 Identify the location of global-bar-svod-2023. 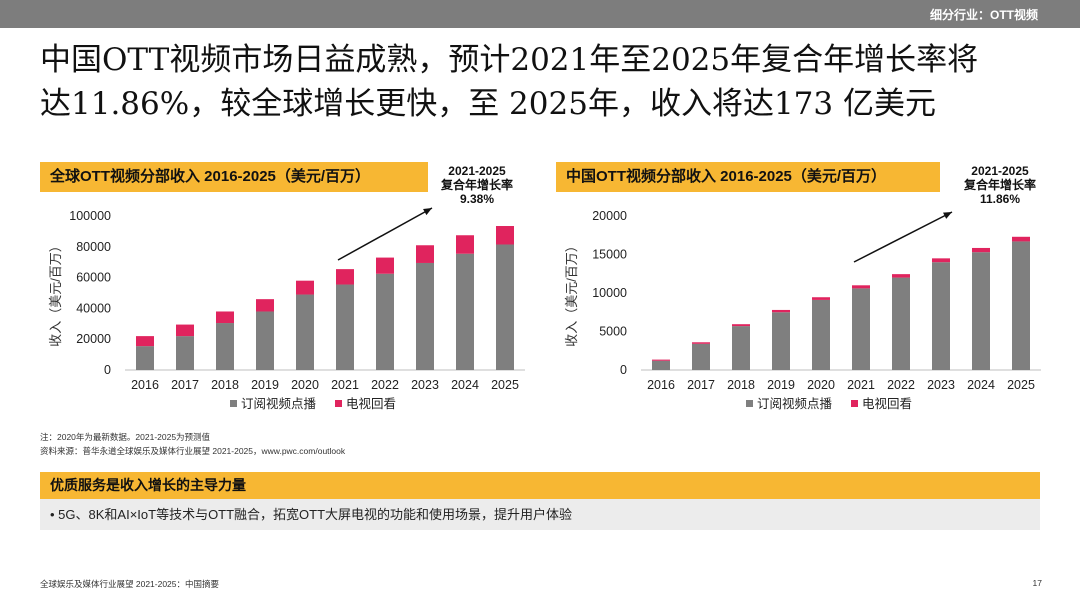
(425, 316).